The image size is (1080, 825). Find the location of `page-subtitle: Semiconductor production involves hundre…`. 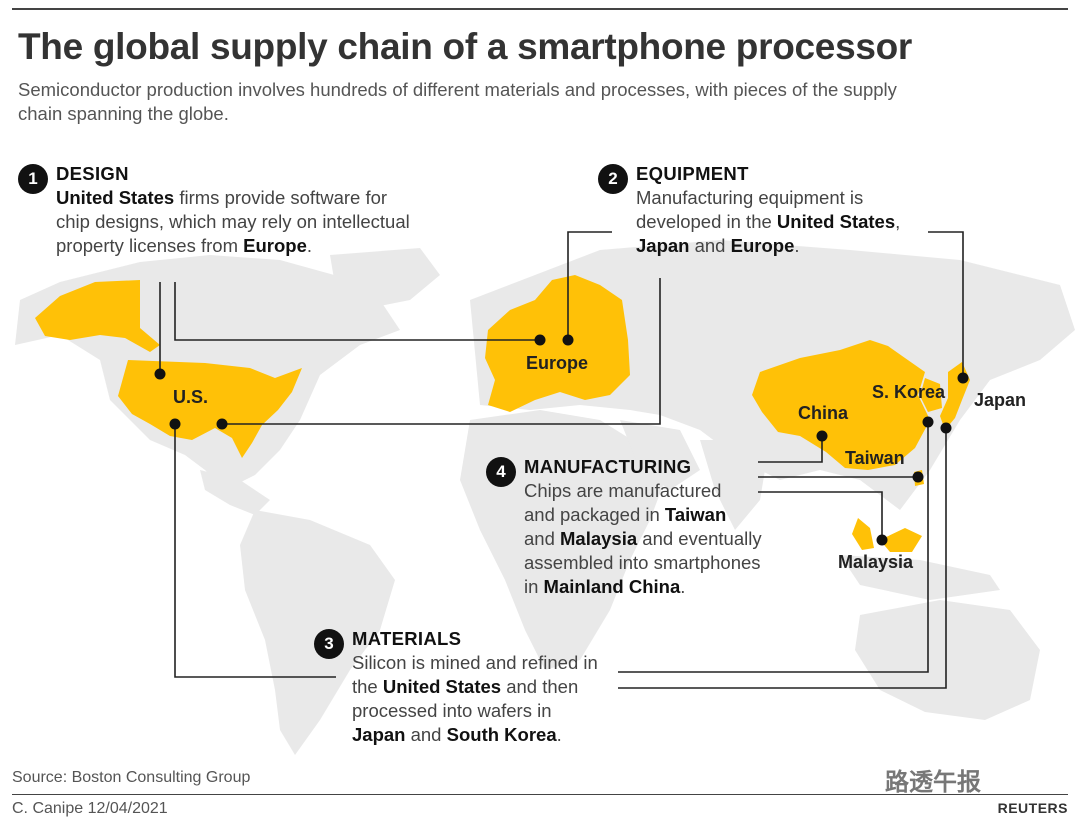

page-subtitle: Semiconductor production involves hundre… is located at coordinates (457, 101).